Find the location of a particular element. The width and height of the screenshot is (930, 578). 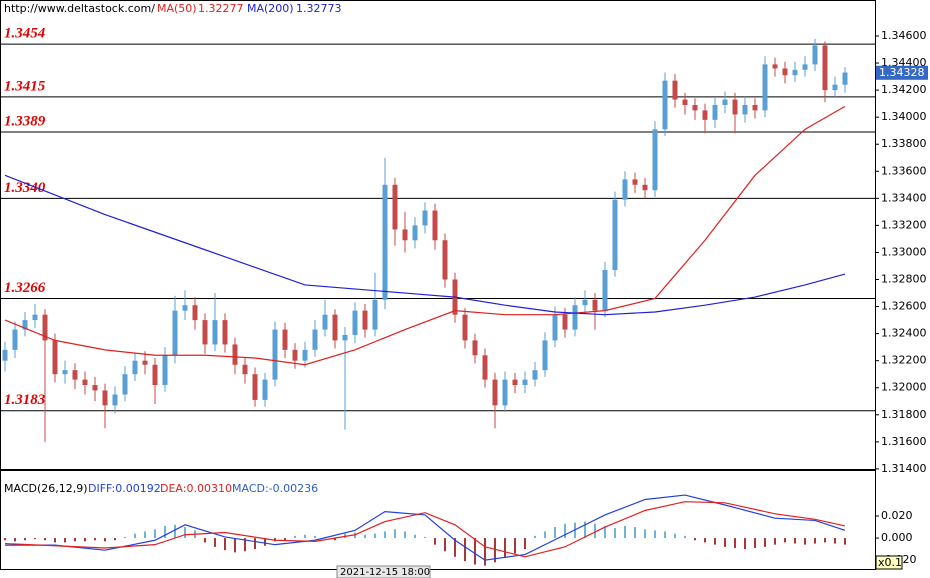

cursor-box is located at coordinates (383, 571).